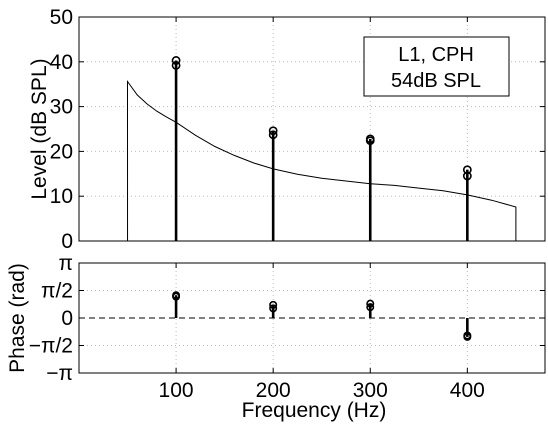 This screenshot has width=548, height=424. I want to click on phase-x-tick-label: 300, so click(370, 390).